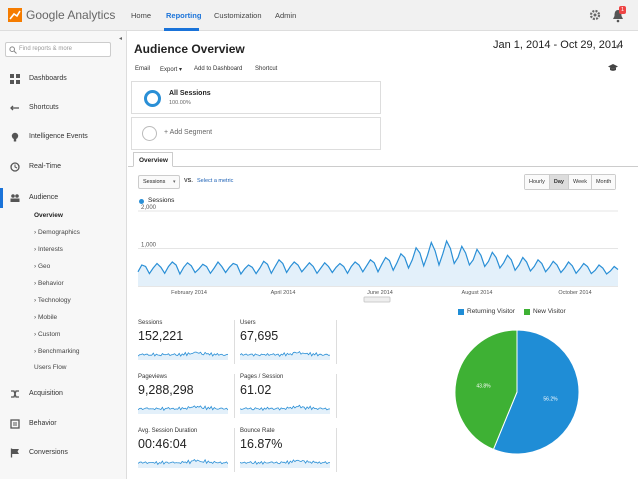 This screenshot has height=479, width=638. I want to click on tab-divider, so click(383, 166).